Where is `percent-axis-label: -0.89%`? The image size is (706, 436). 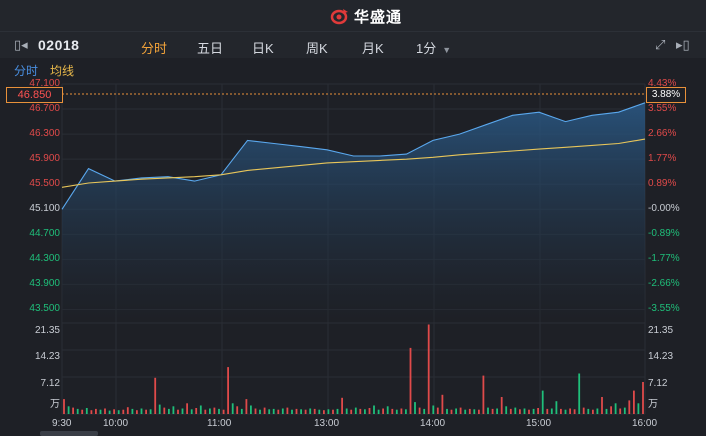 percent-axis-label: -0.89% is located at coordinates (664, 234).